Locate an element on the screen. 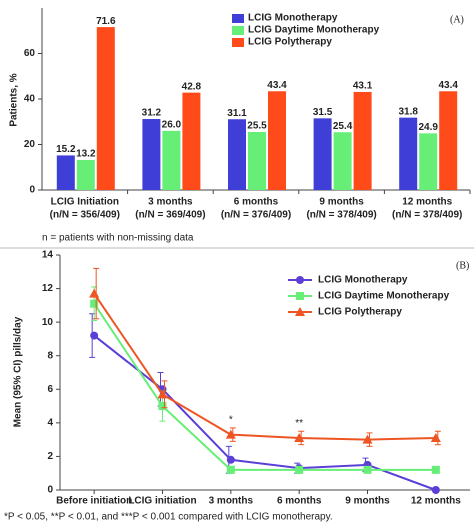 This screenshot has height=524, width=474. y-axis-label: Mean (95% CI) pills/day is located at coordinates (18, 371).